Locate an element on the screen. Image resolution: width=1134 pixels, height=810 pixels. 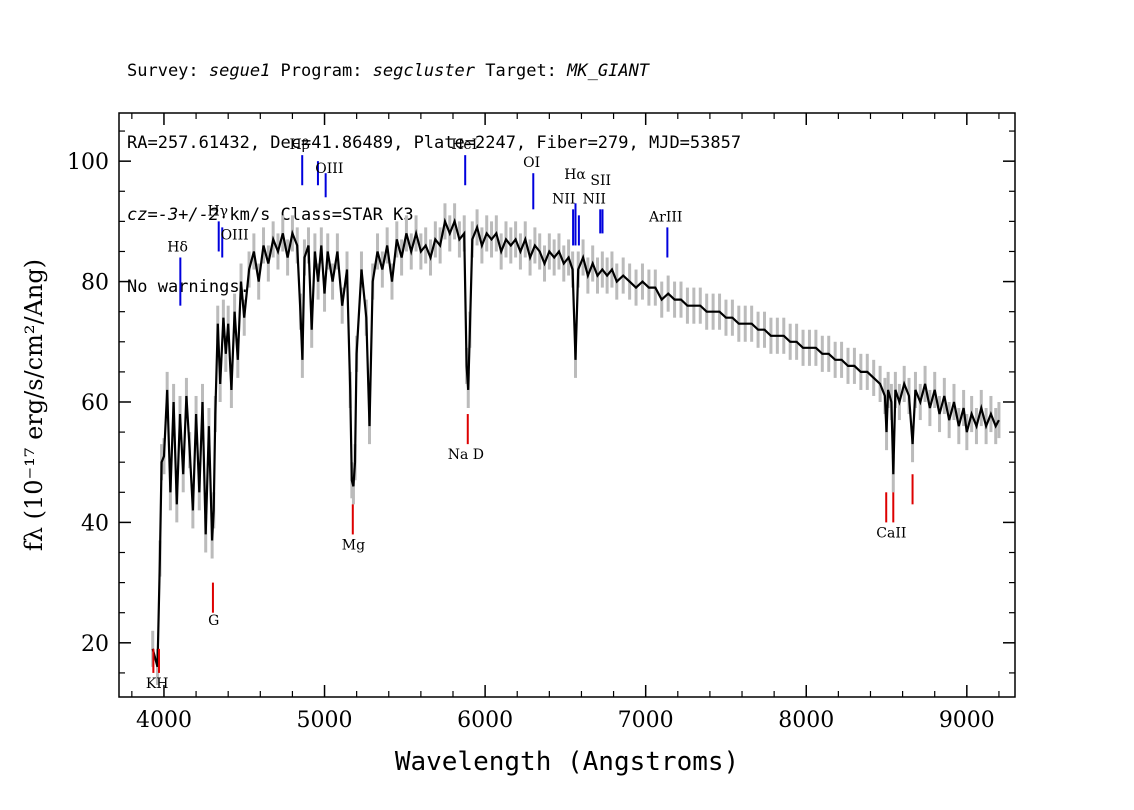
y-axis-label: fλ (10⁻¹⁷ erg/s/cm²/Ang) is located at coordinates (34, 405).